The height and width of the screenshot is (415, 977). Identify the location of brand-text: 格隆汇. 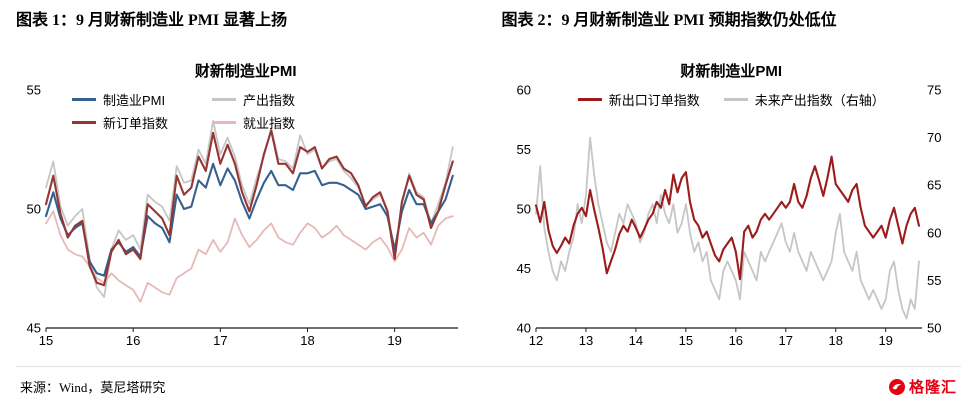
(932, 387).